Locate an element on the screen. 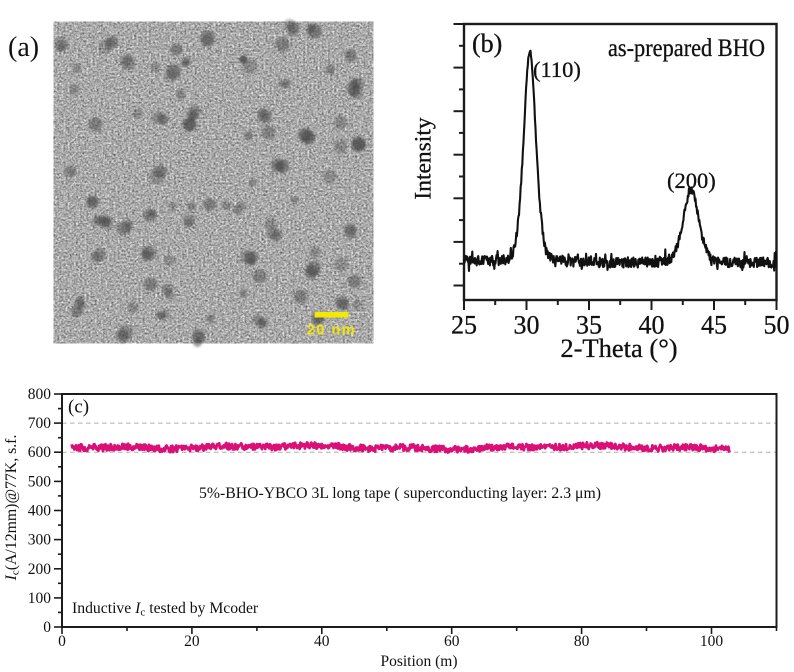 This screenshot has width=794, height=672. svg-text: 45 is located at coordinates (714, 325).